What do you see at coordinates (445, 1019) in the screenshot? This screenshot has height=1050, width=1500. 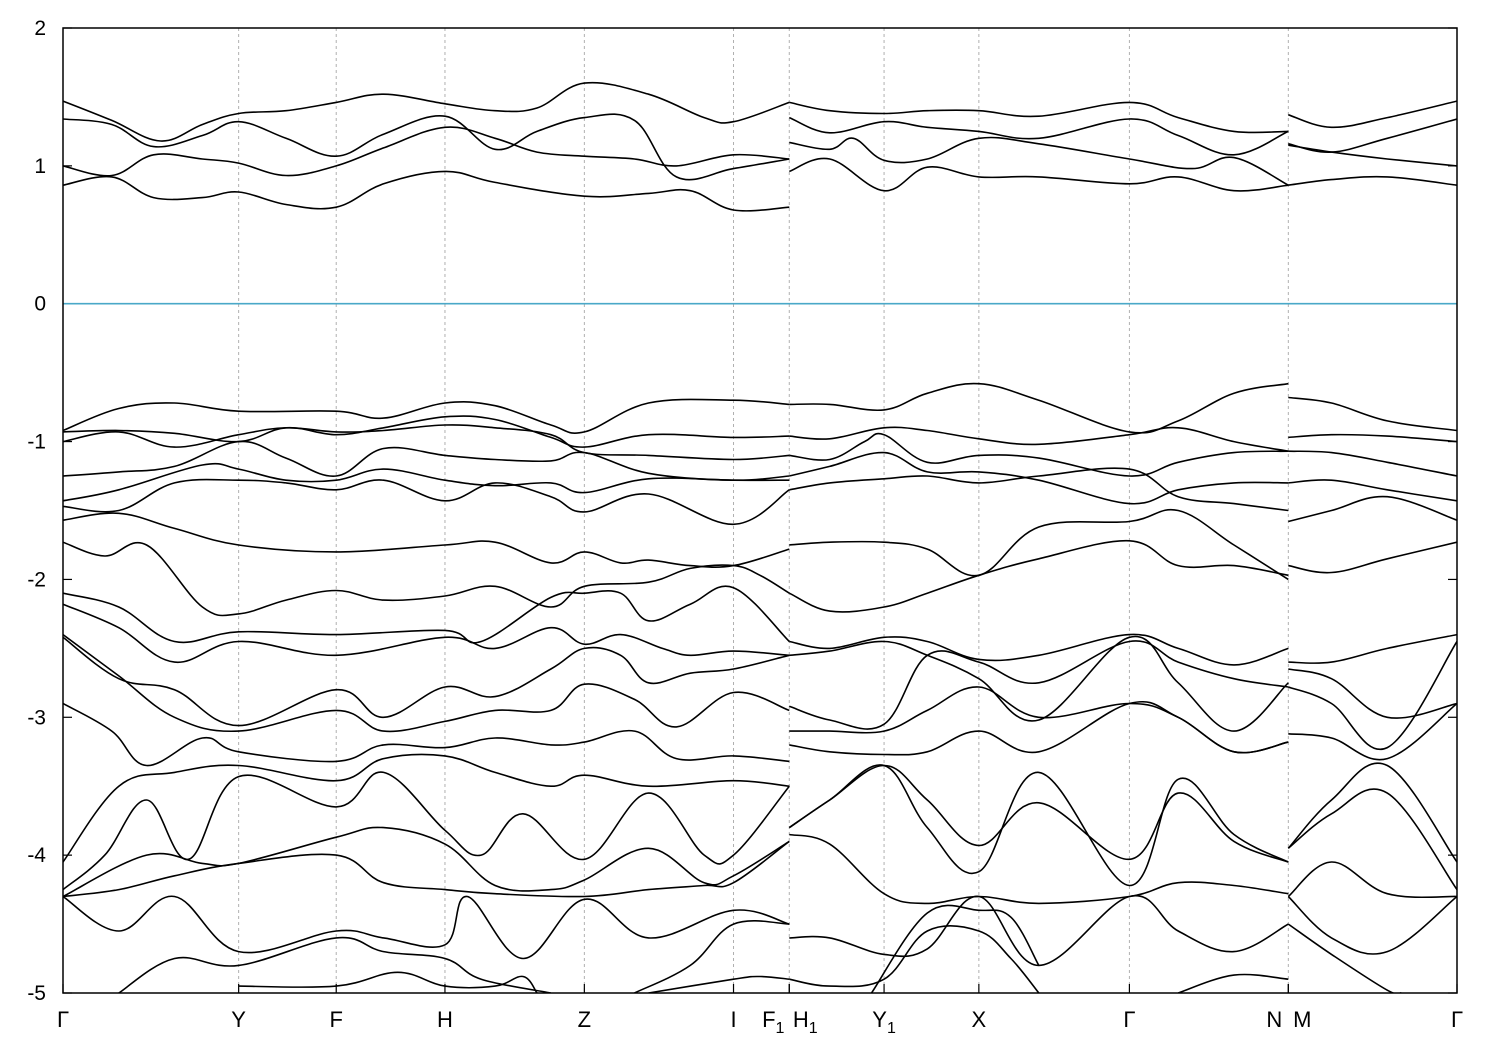 I see `xtick-label: H` at bounding box center [445, 1019].